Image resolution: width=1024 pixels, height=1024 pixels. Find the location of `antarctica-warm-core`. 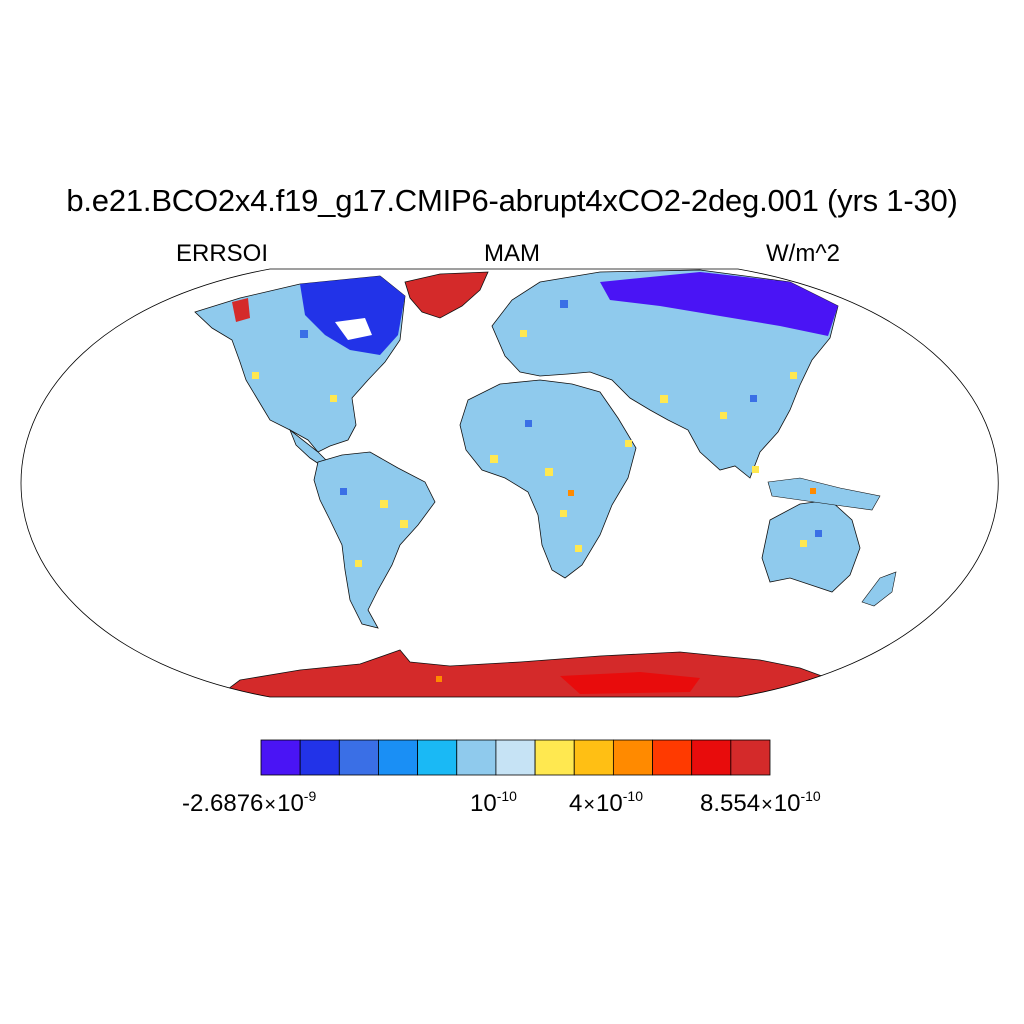

antarctica-warm-core is located at coordinates (630, 683).